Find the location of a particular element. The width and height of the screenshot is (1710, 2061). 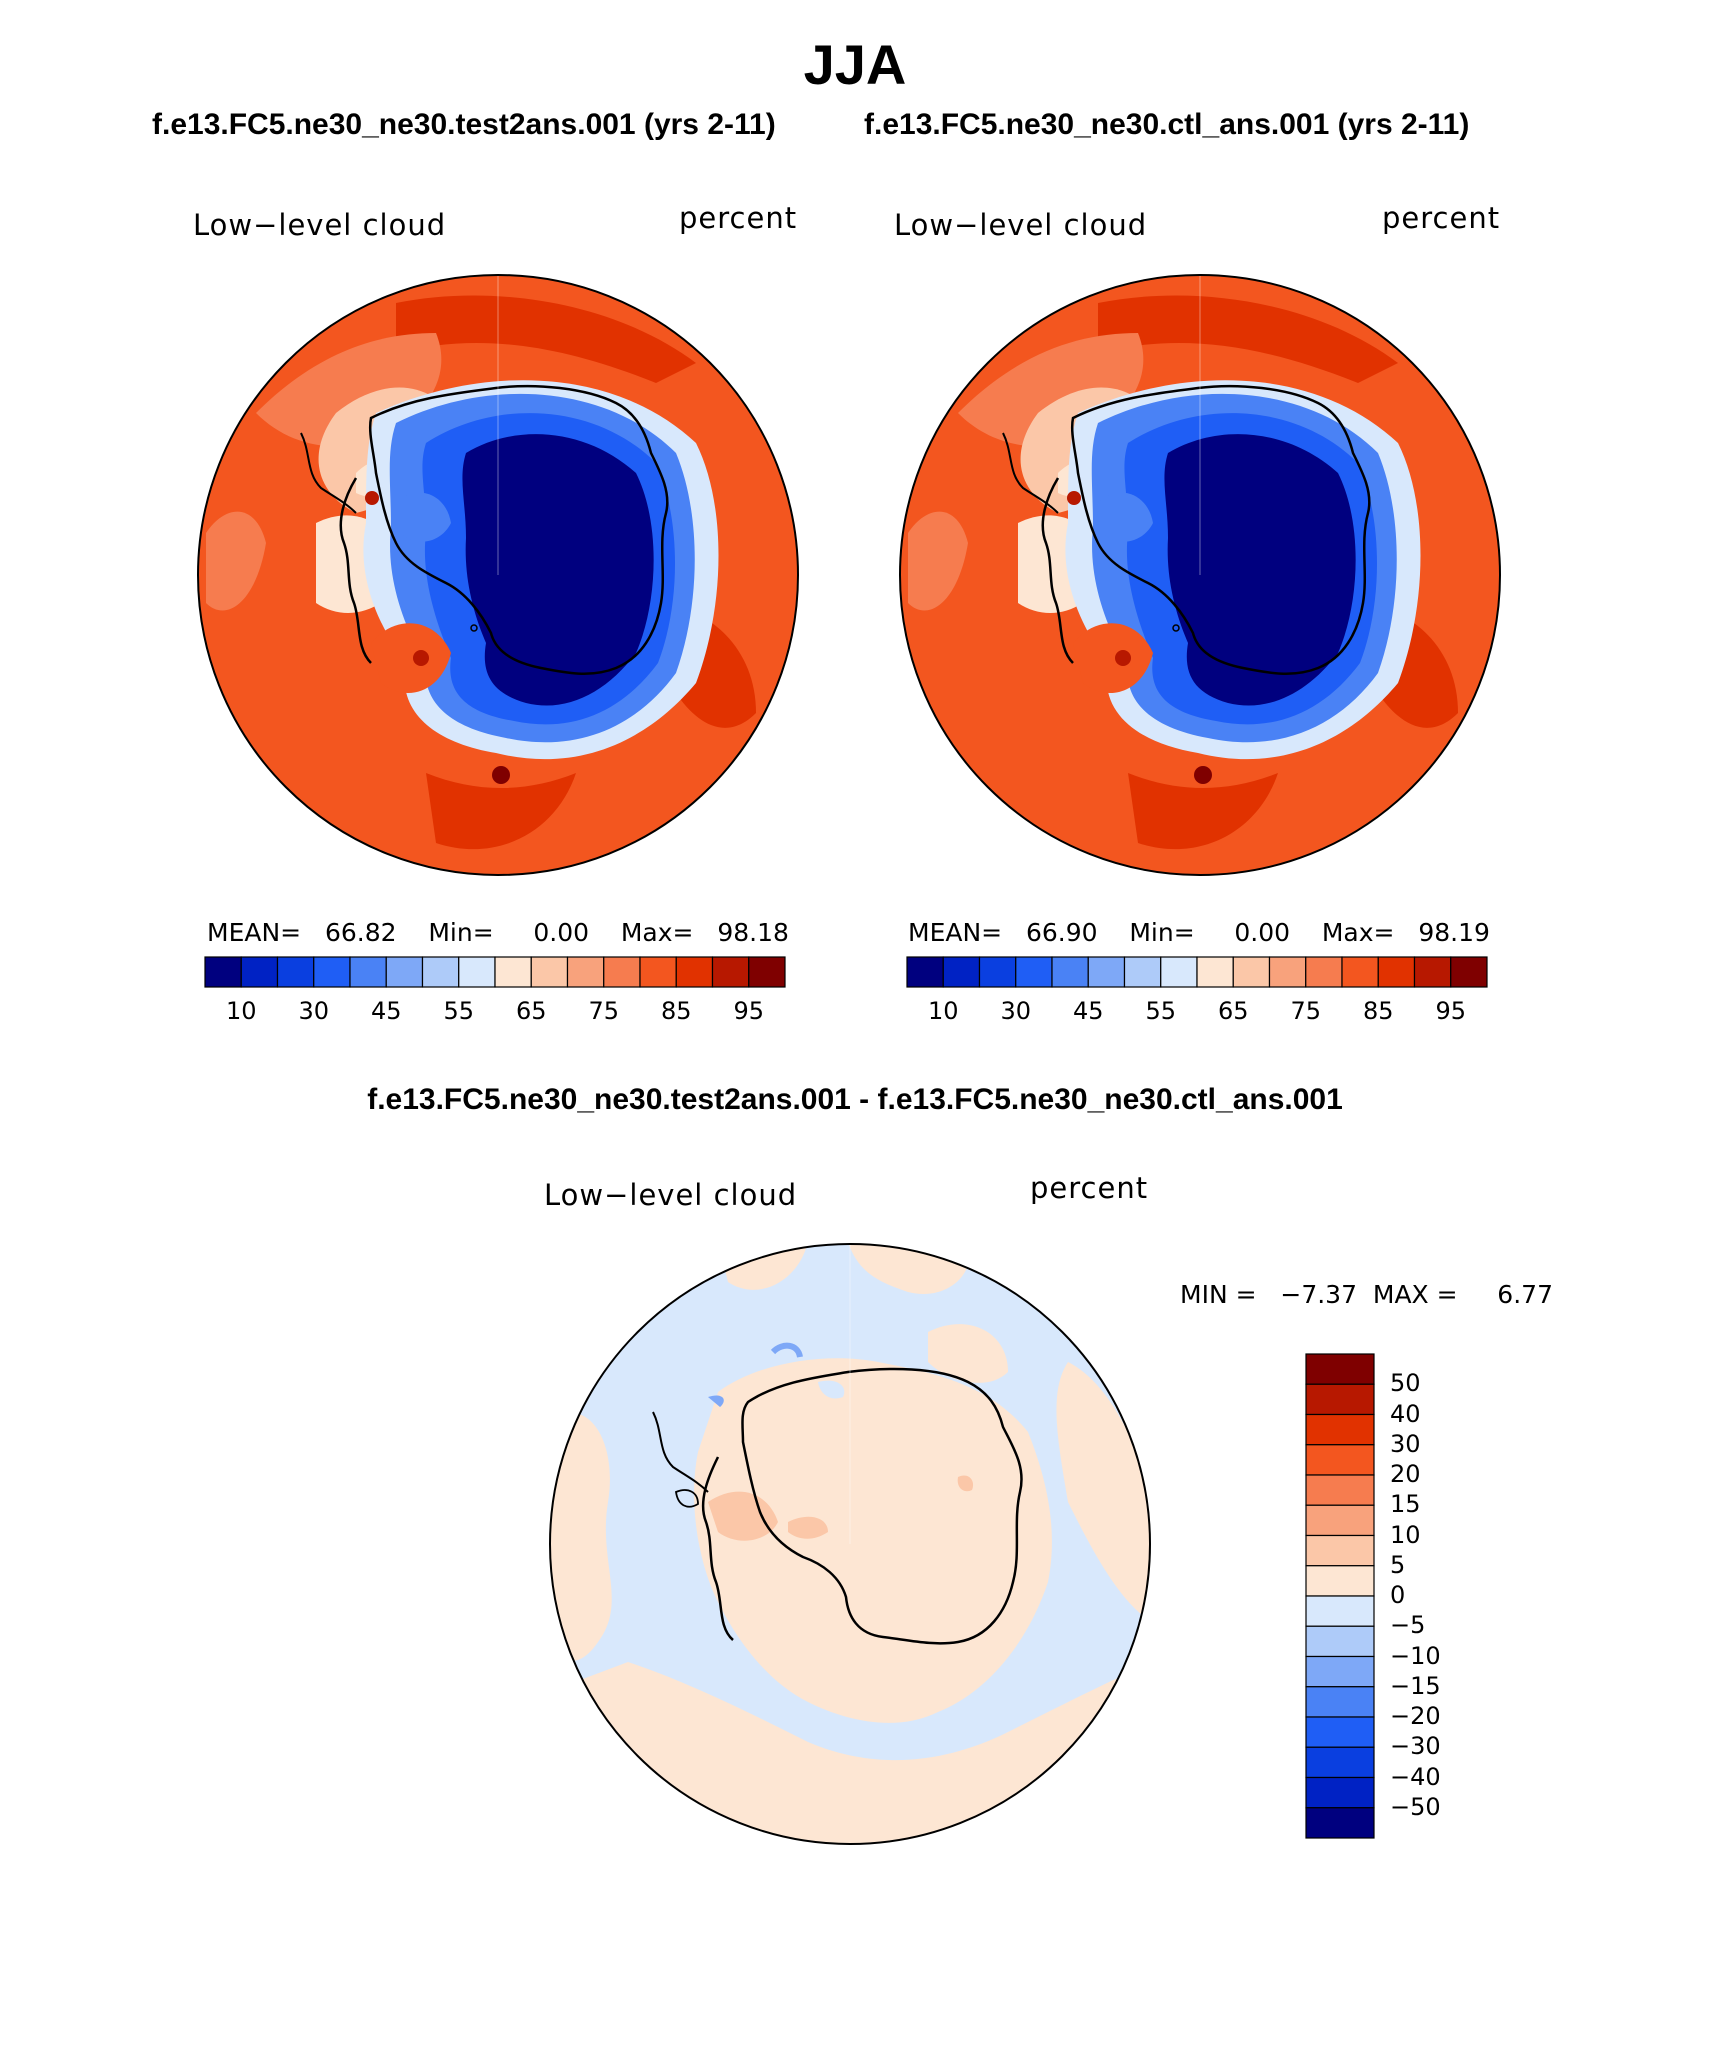

map-difference is located at coordinates (850, 1543).